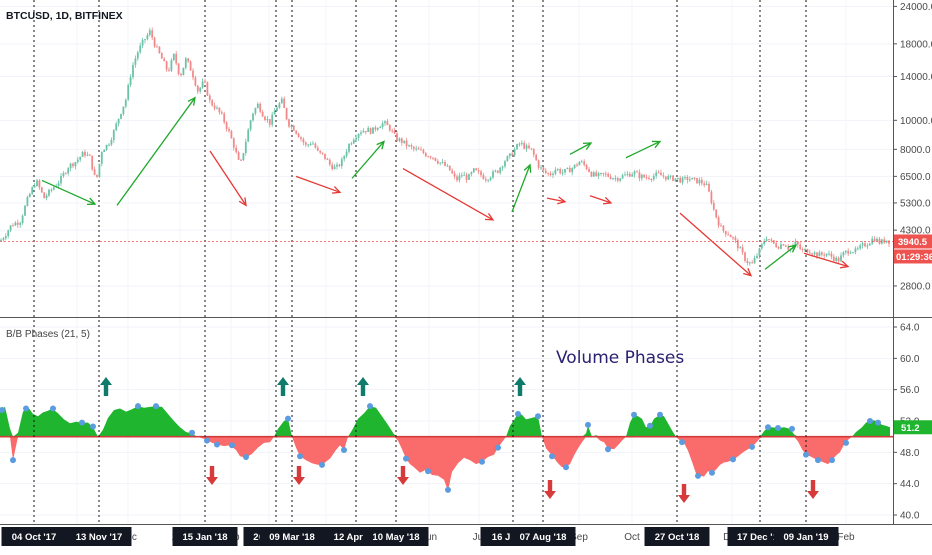  Describe the element at coordinates (760, 537) in the screenshot. I see `event-date-label: 17 Dec '18` at that location.